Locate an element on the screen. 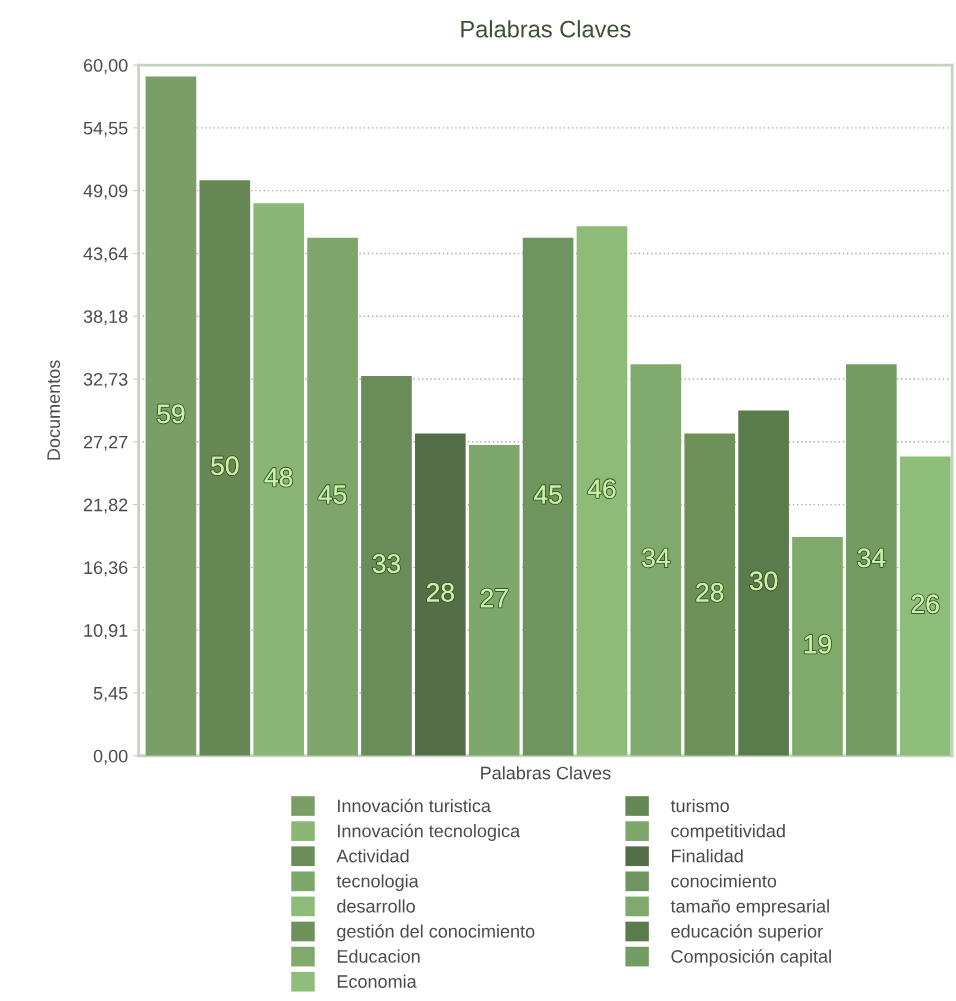 This screenshot has height=1001, width=956. y-tick-label: 5,45 is located at coordinates (110, 694).